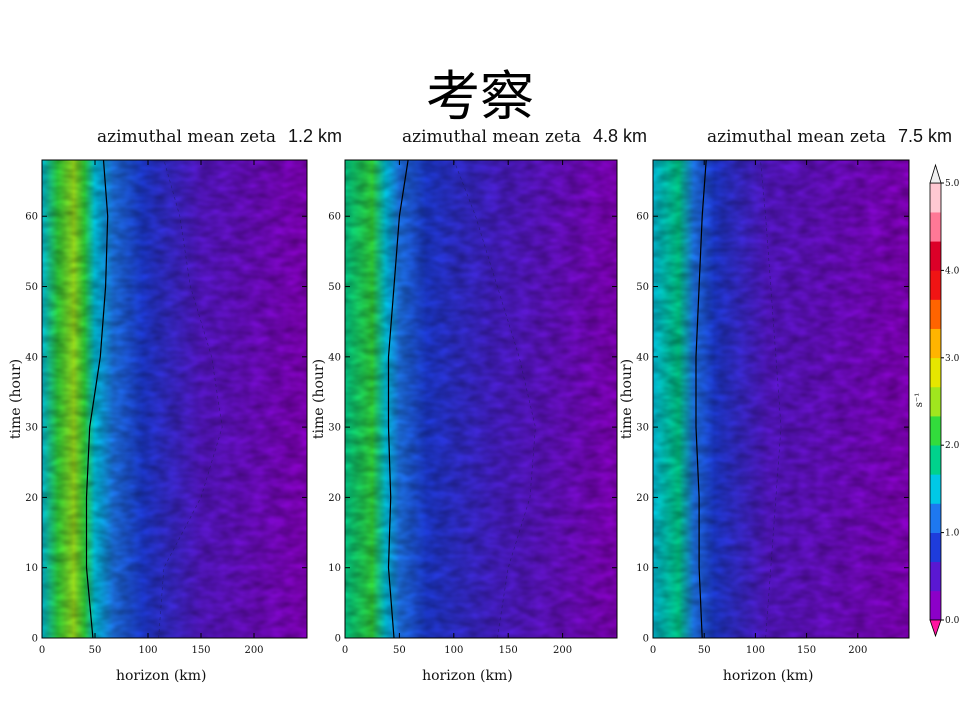 The image size is (960, 720). Describe the element at coordinates (952, 534) in the screenshot. I see `colorbar-tick-label: 1.0` at that location.